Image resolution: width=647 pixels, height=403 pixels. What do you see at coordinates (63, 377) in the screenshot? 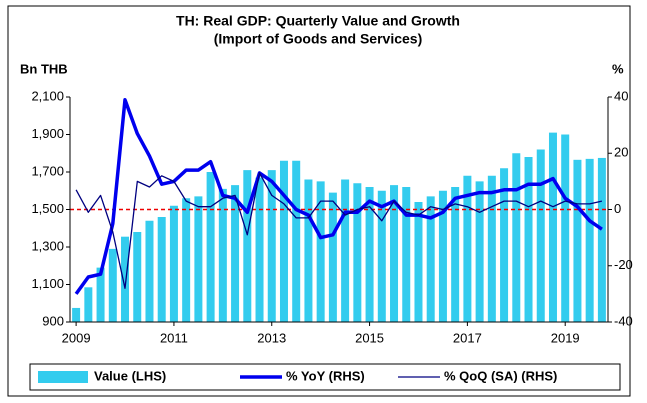
I see `legend-swatch` at bounding box center [63, 377].